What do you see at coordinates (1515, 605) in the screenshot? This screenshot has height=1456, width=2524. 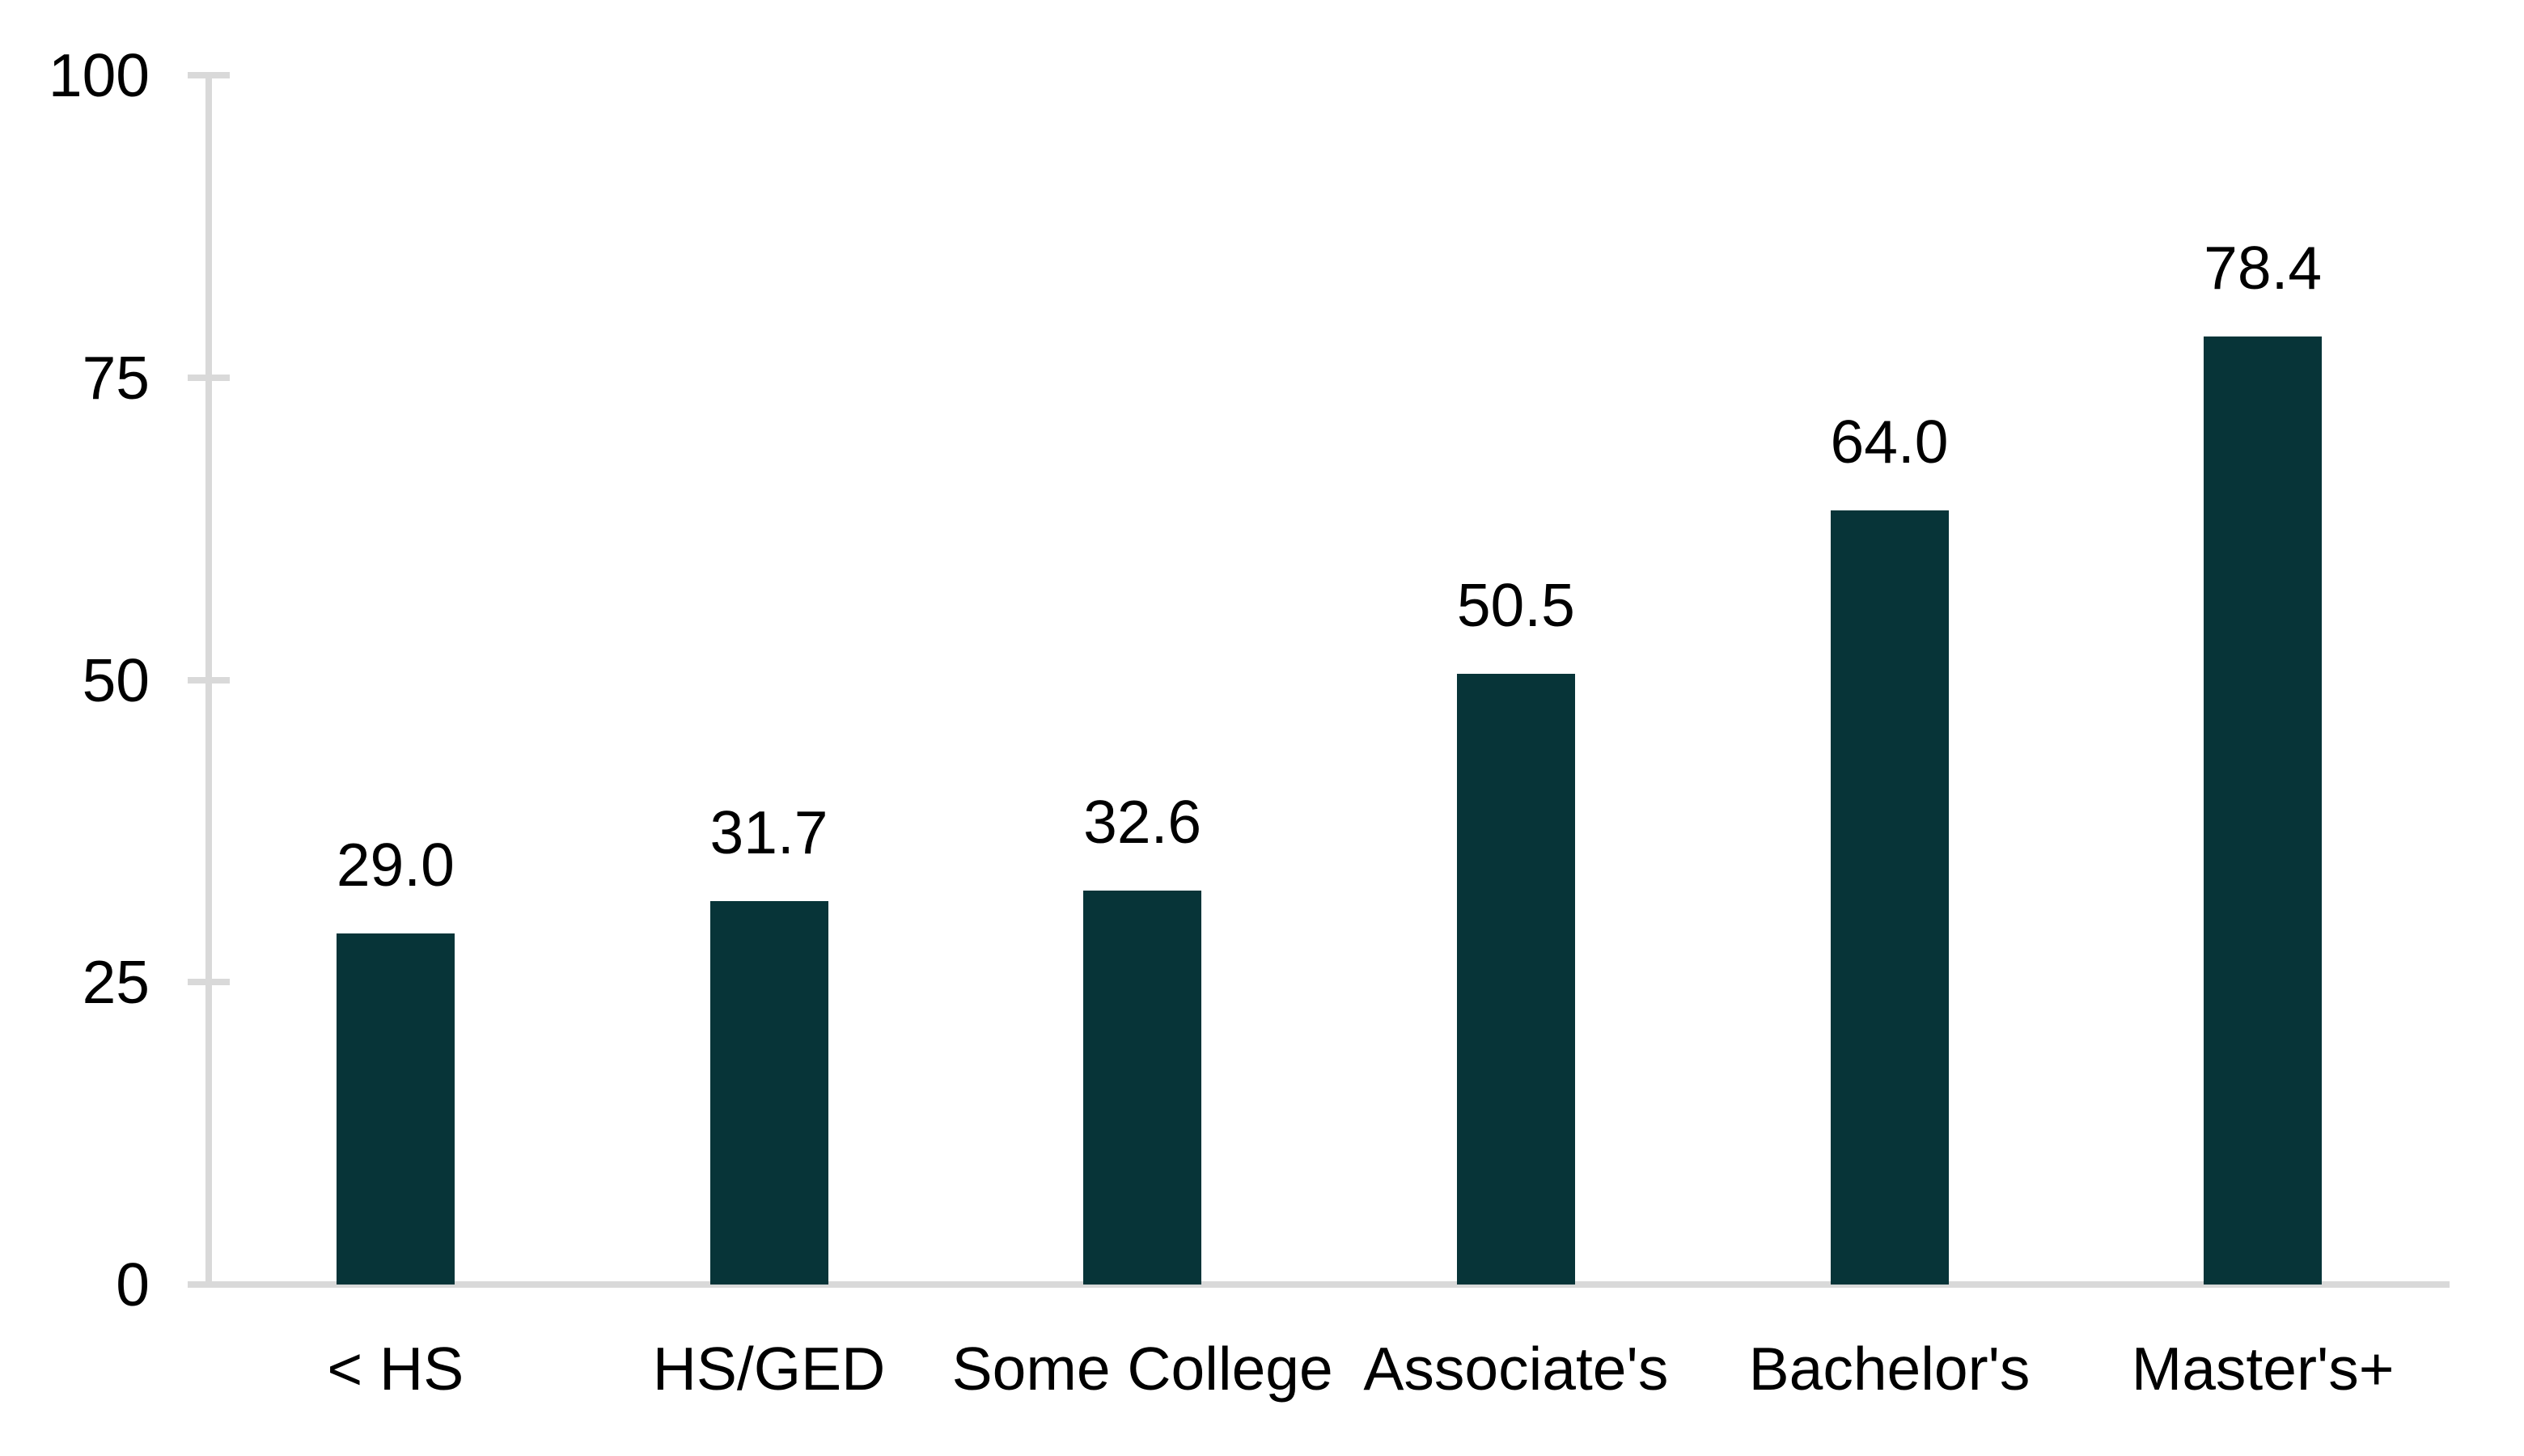 I see `data-label: 50.5` at bounding box center [1515, 605].